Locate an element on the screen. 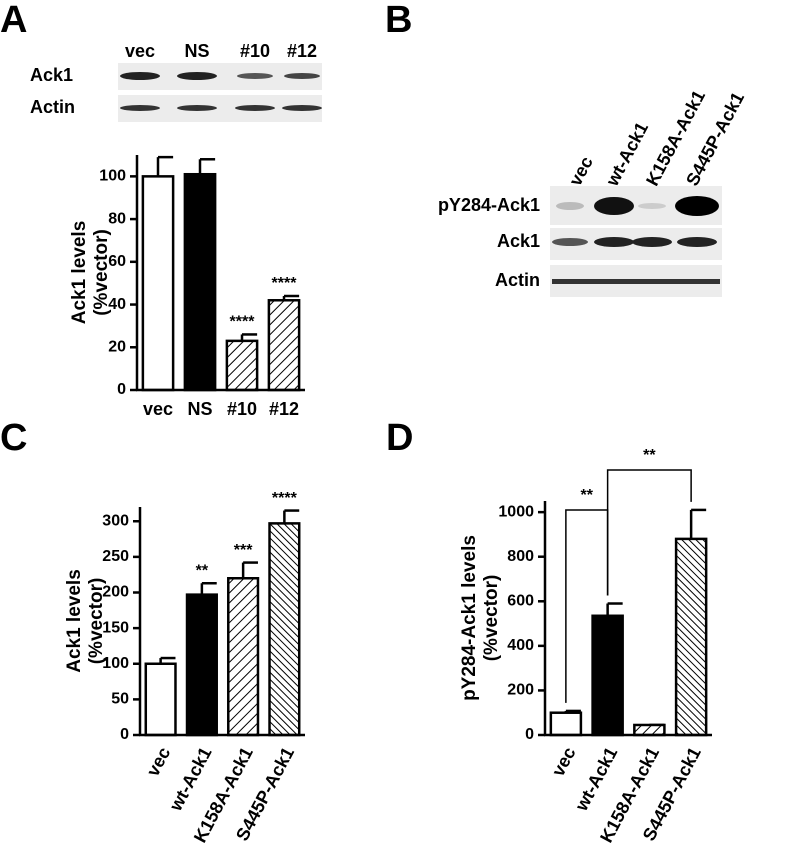  x-tick-label: NS is located at coordinates (199, 409).